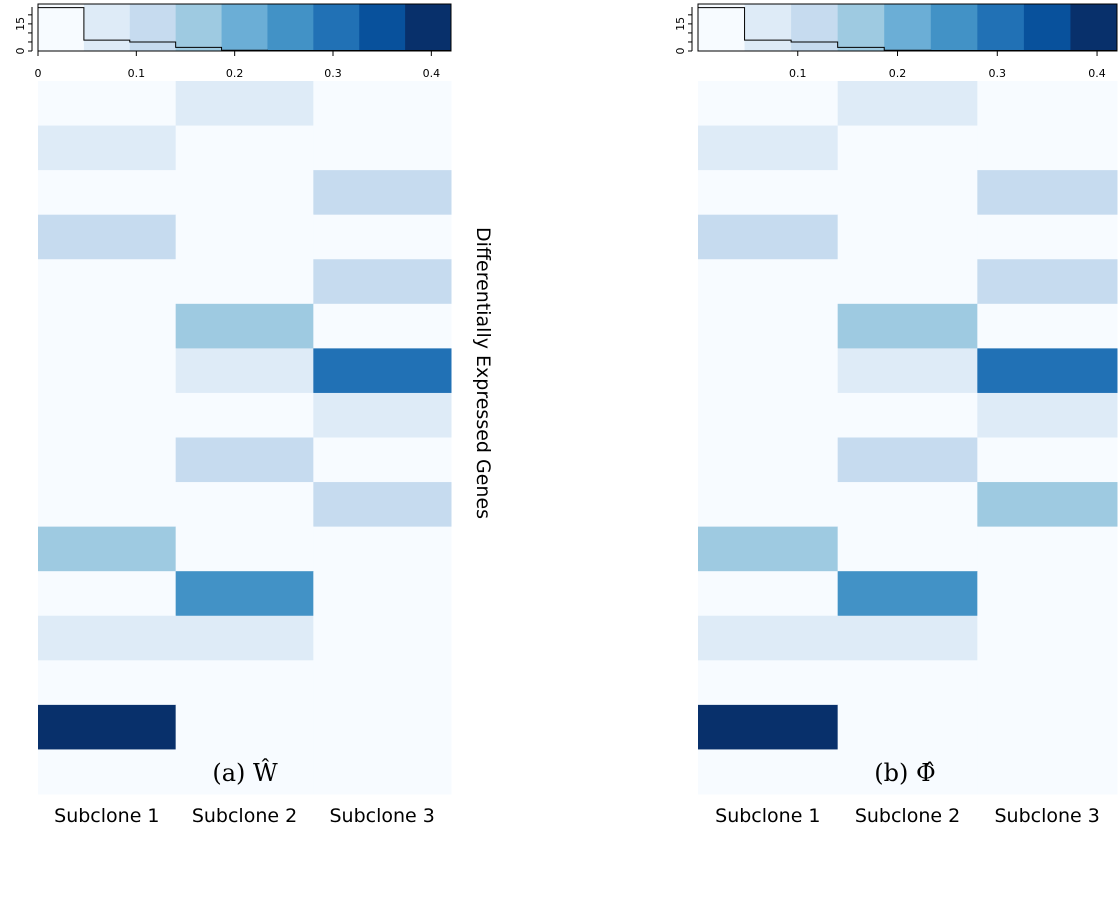  What do you see at coordinates (137, 73) in the screenshot?
I see `key-x-tick-label: 0.1` at bounding box center [137, 73].